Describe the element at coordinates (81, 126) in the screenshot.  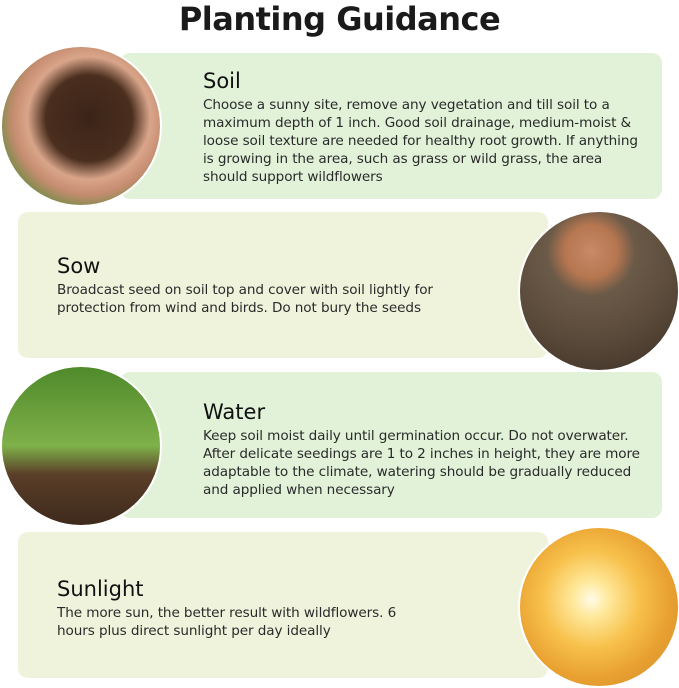
I see `soil-image` at that location.